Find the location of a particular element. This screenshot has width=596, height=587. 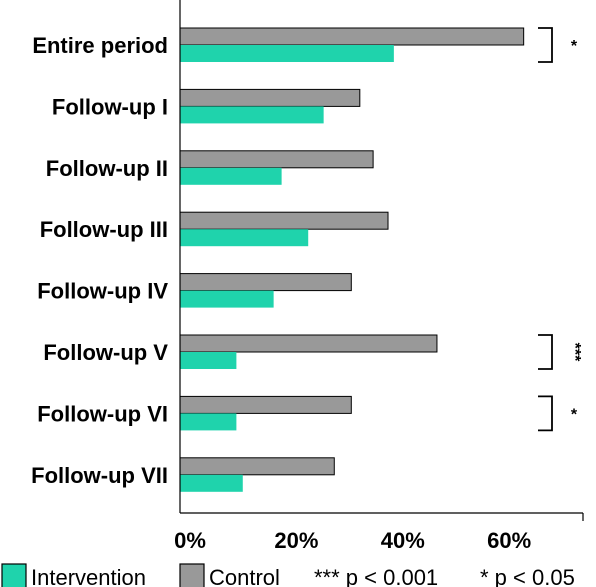

significance-bracket-entire-period is located at coordinates (545, 45).